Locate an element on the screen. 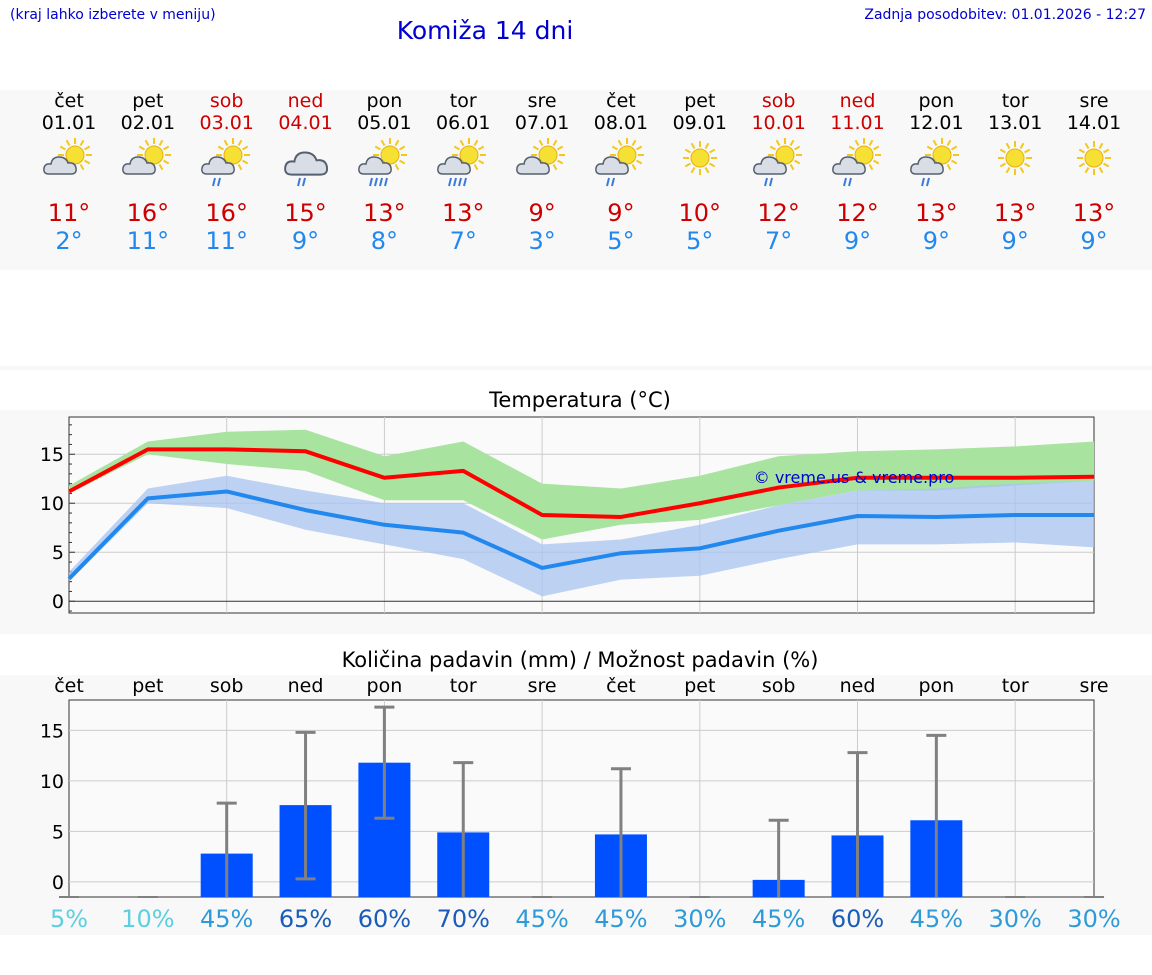  precipitation-probability: 5% is located at coordinates (69, 919).